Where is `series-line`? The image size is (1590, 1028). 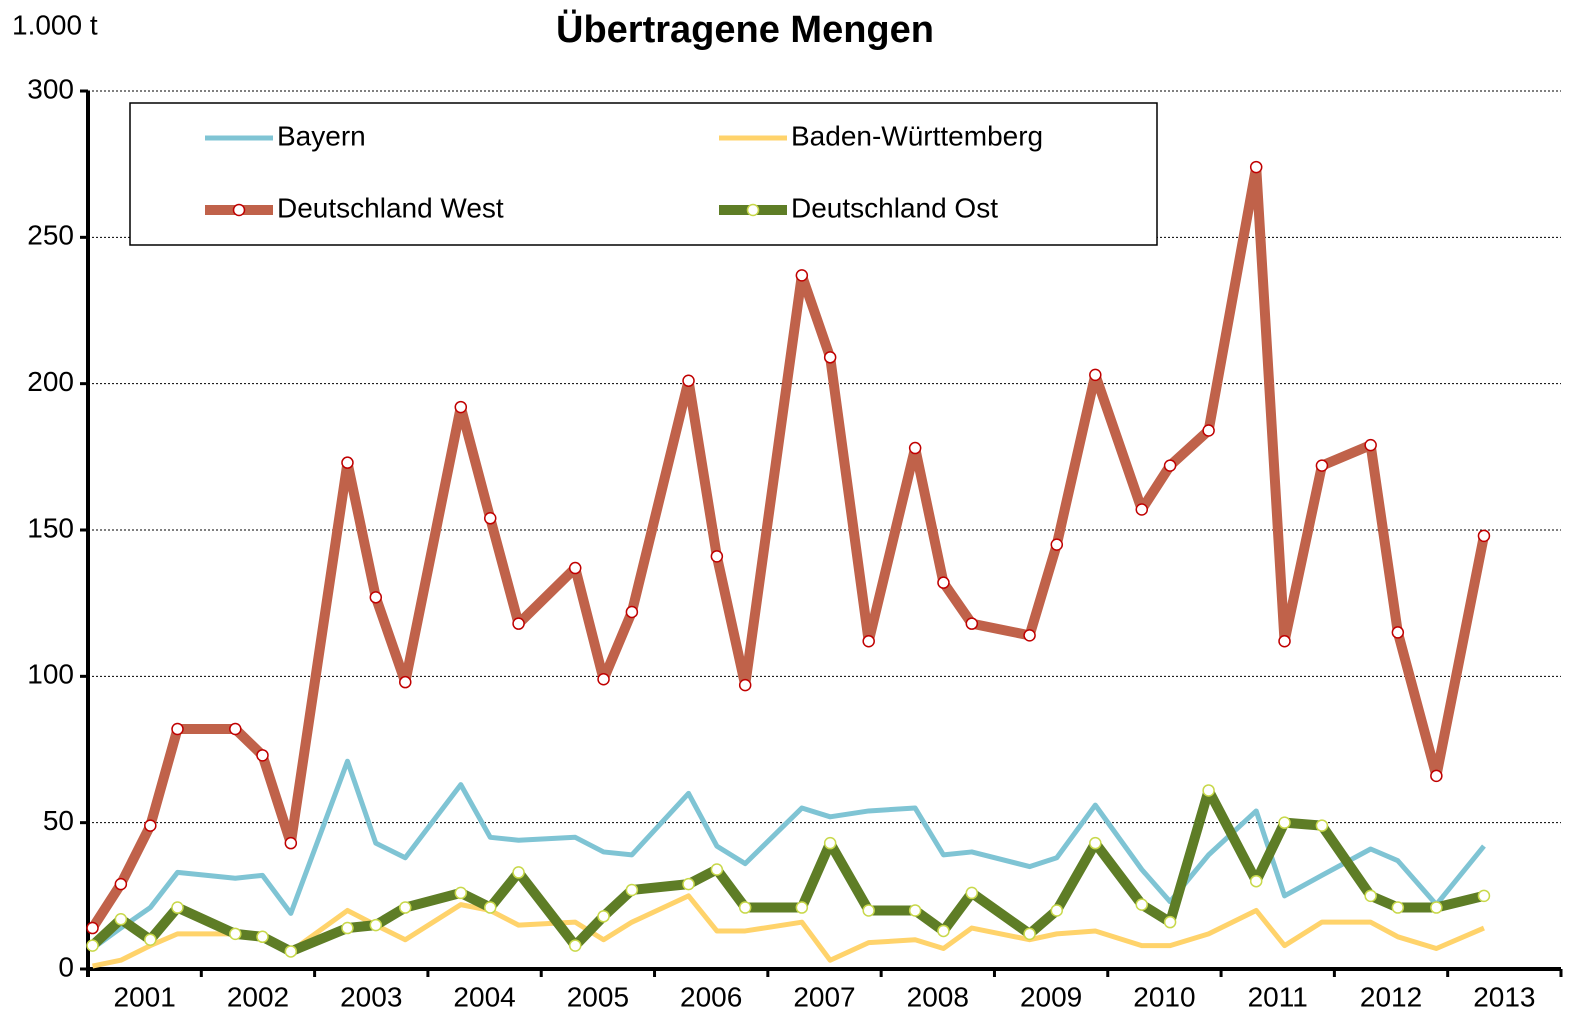
series-line is located at coordinates (787, 871).